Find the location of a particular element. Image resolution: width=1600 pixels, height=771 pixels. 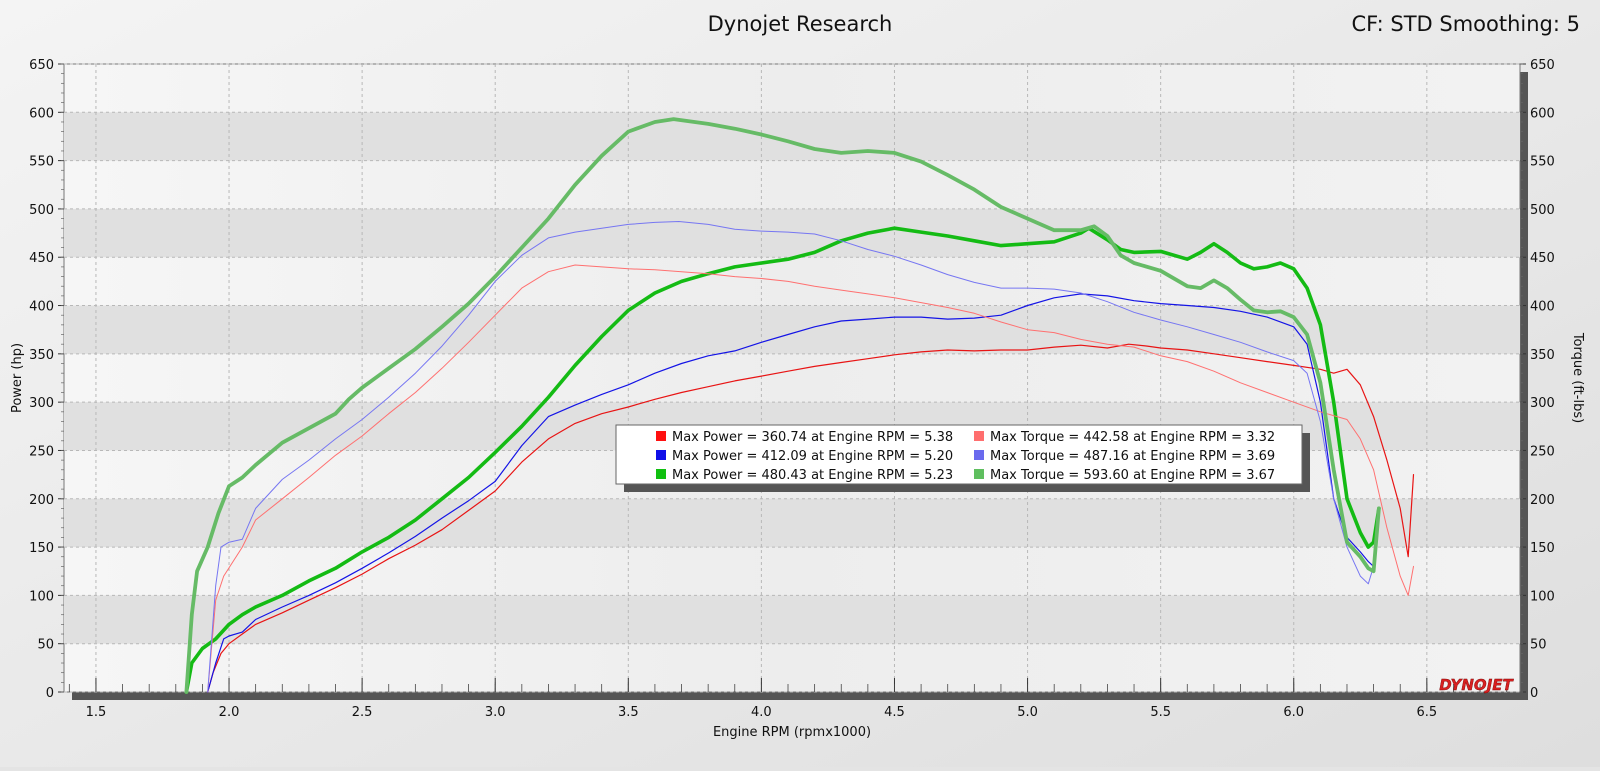

y-tick-label-left: 400 is located at coordinates (41, 307).